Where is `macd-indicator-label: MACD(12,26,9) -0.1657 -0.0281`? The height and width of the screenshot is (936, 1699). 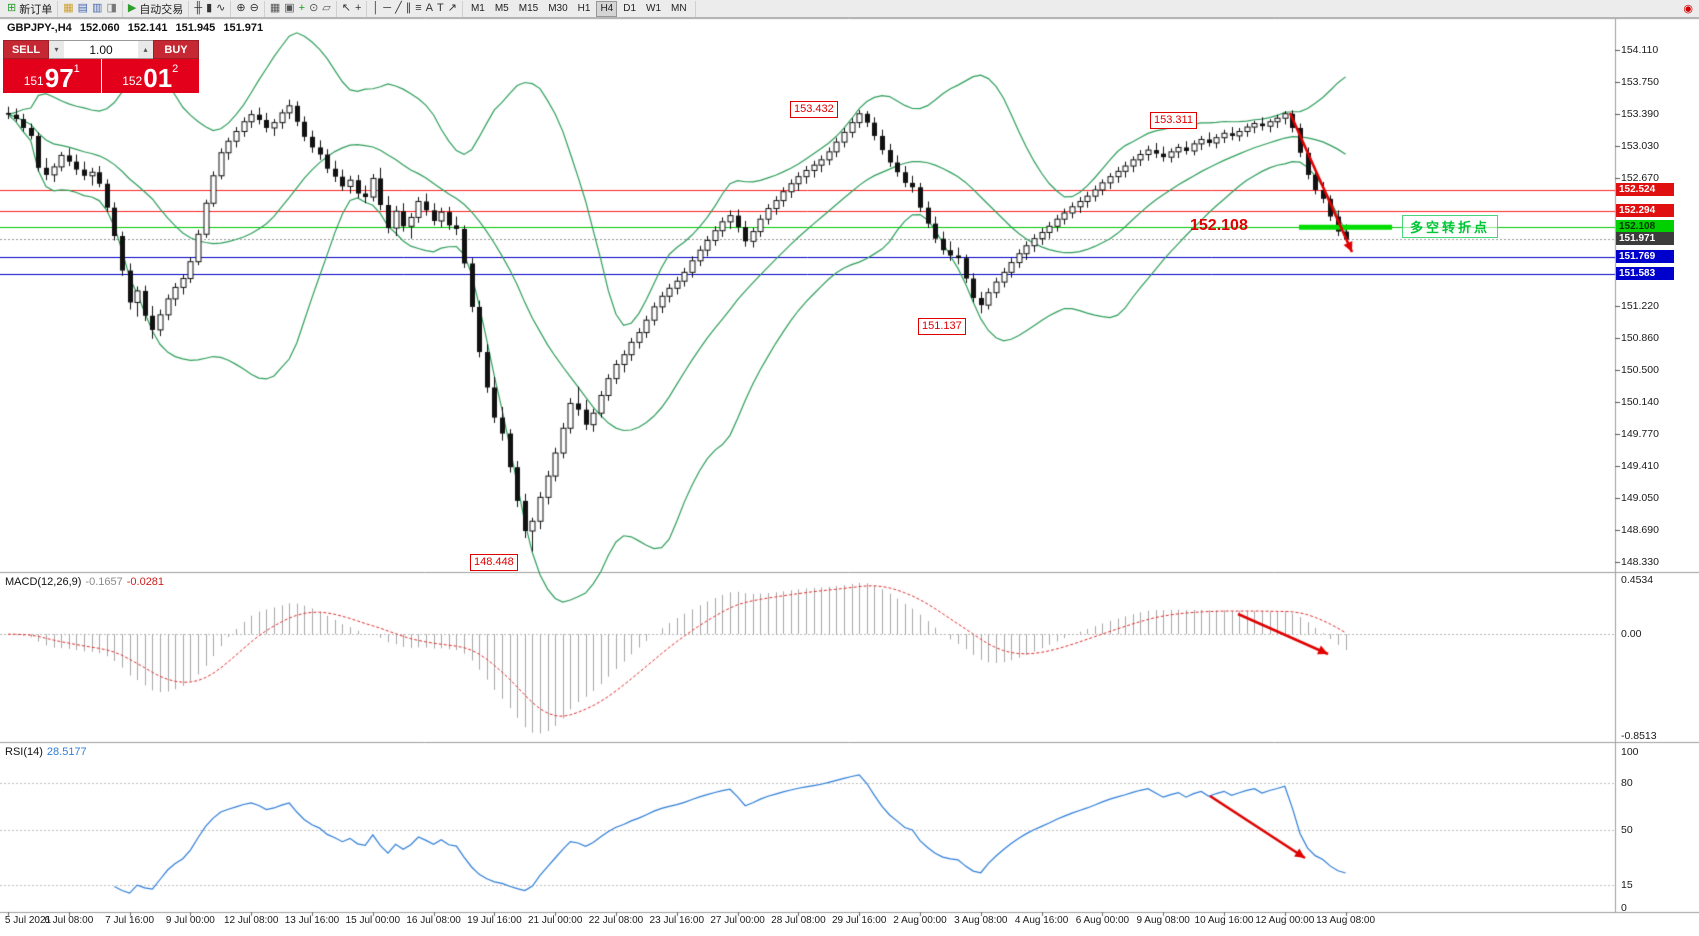 macd-indicator-label: MACD(12,26,9) -0.1657 -0.0281 is located at coordinates (84, 582).